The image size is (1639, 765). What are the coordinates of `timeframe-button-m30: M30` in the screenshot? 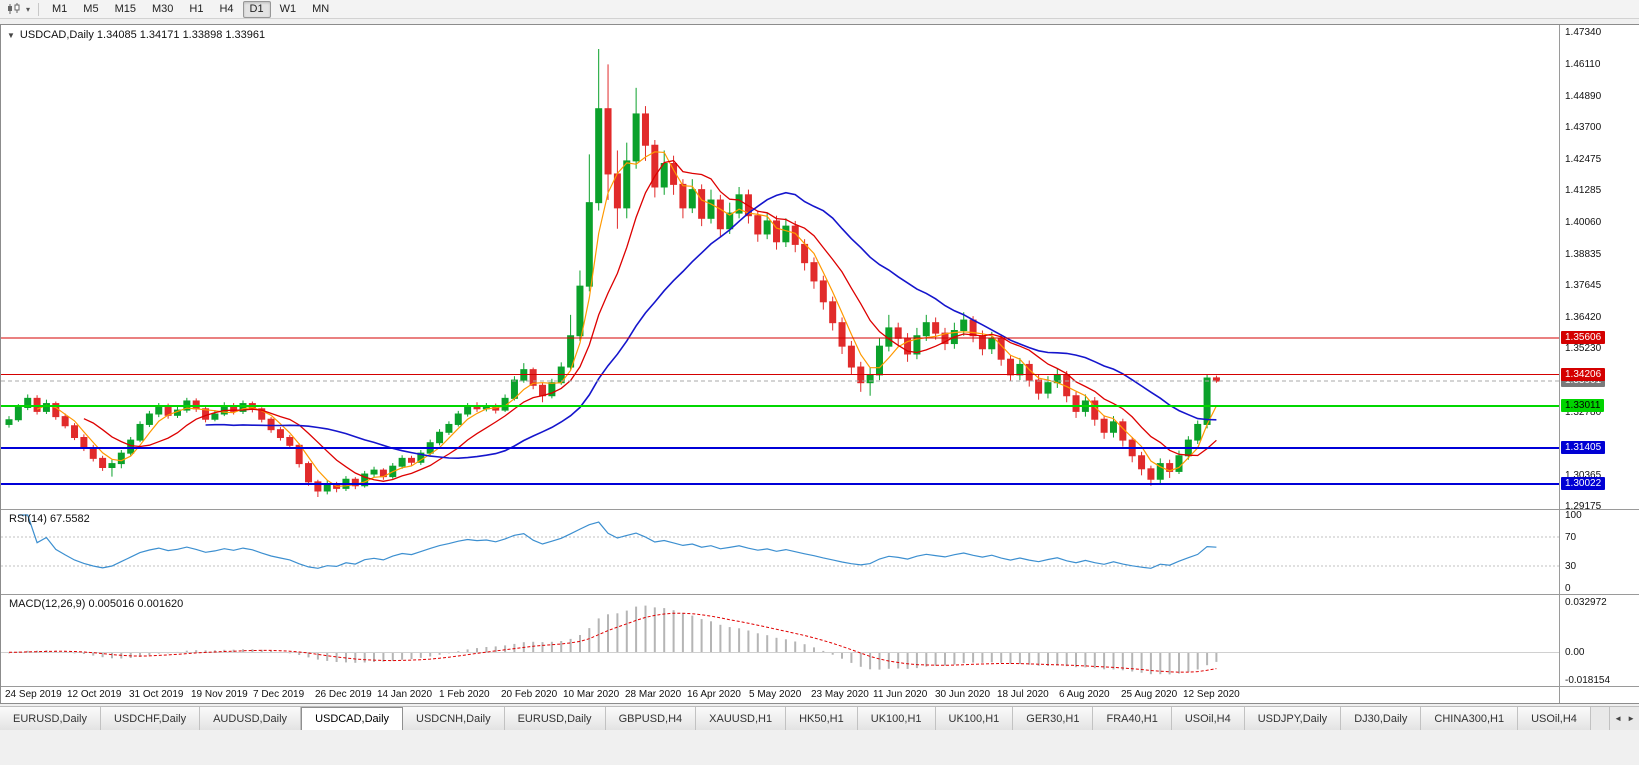 It's located at (162, 8).